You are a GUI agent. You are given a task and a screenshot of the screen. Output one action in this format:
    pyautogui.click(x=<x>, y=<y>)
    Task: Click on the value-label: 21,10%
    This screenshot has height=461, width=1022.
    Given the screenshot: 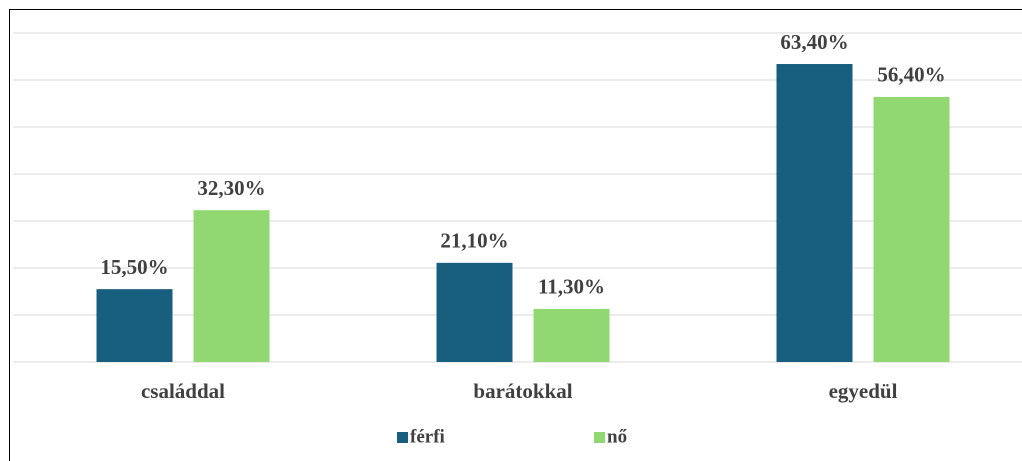 What is the action you would take?
    pyautogui.click(x=474, y=241)
    